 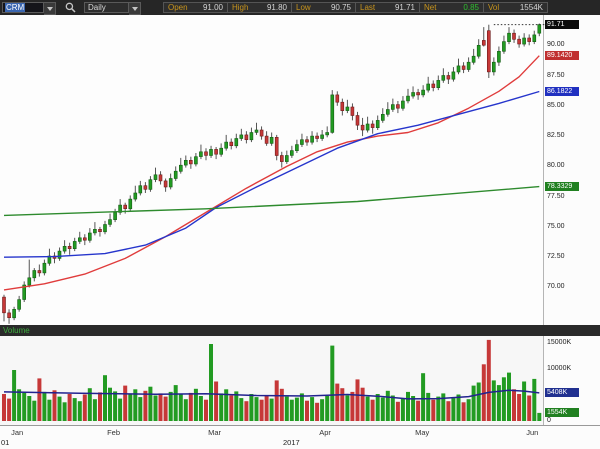 What do you see at coordinates (549, 420) in the screenshot?
I see `volume-tick: 0` at bounding box center [549, 420].